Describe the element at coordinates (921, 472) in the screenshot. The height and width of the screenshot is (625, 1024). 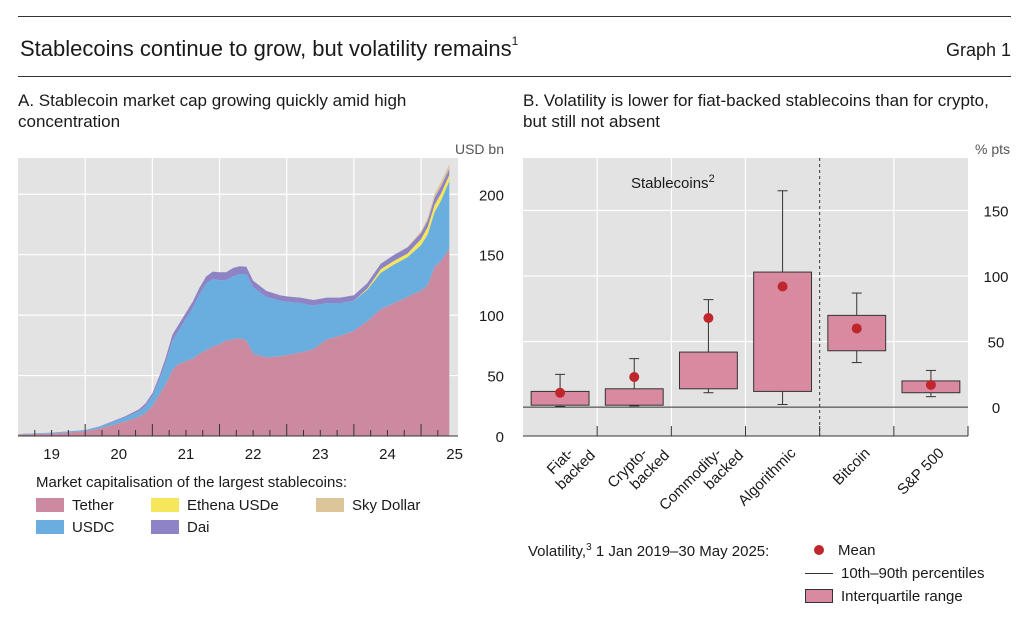
I see `x-category-label: S&P 500` at that location.